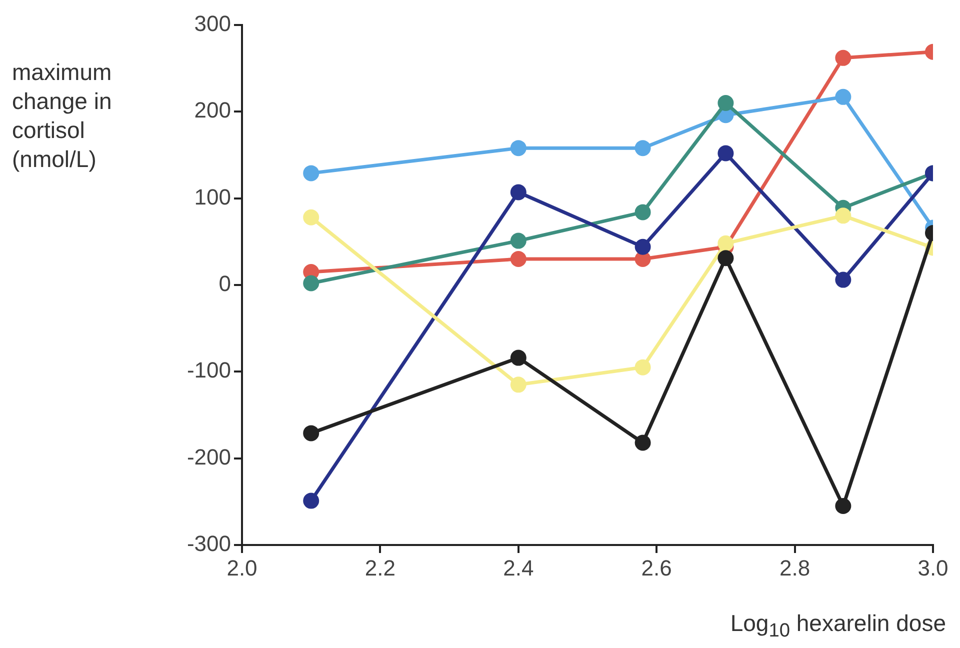 The width and height of the screenshot is (960, 648). I want to click on y-tick-label: 100, so click(212, 197).